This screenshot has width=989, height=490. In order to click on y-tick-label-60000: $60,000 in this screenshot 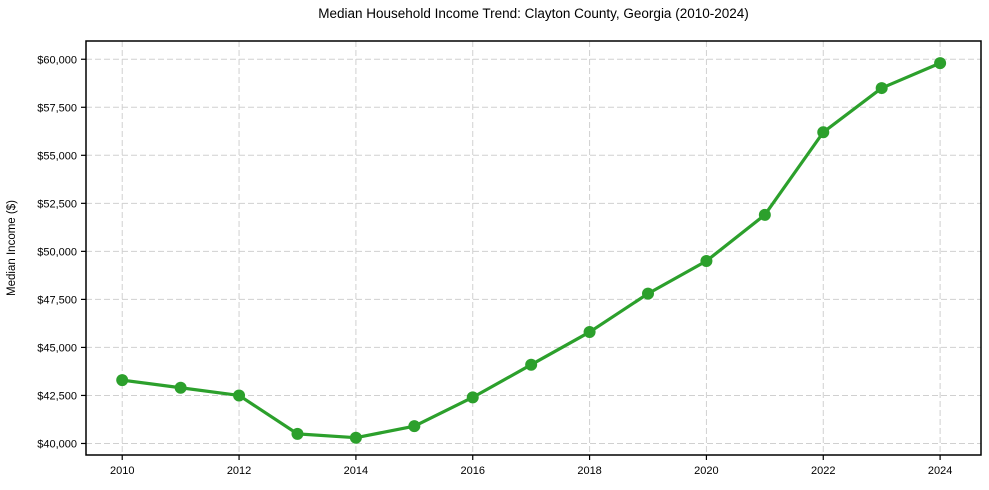, I will do `click(57, 60)`.